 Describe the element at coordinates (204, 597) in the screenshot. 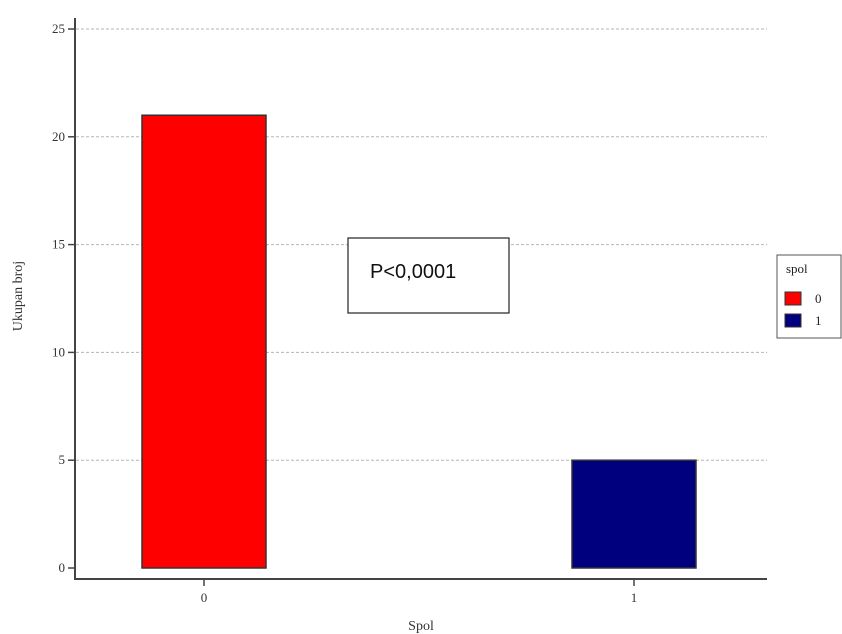

I see `x-tick-label: 0` at that location.